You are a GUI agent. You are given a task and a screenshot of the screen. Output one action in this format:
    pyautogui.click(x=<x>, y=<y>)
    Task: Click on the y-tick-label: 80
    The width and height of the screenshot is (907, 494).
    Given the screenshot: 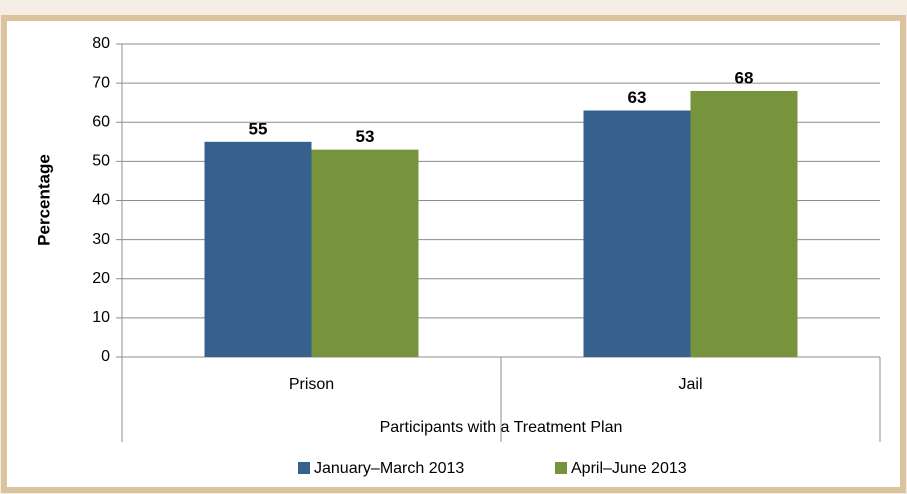 What is the action you would take?
    pyautogui.click(x=101, y=43)
    